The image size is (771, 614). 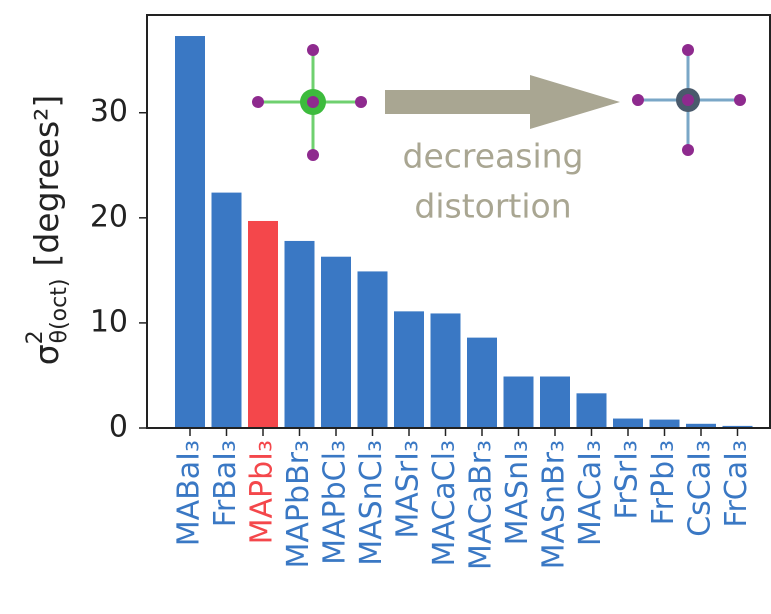 What do you see at coordinates (689, 100) in the screenshot?
I see `molecule-right` at bounding box center [689, 100].